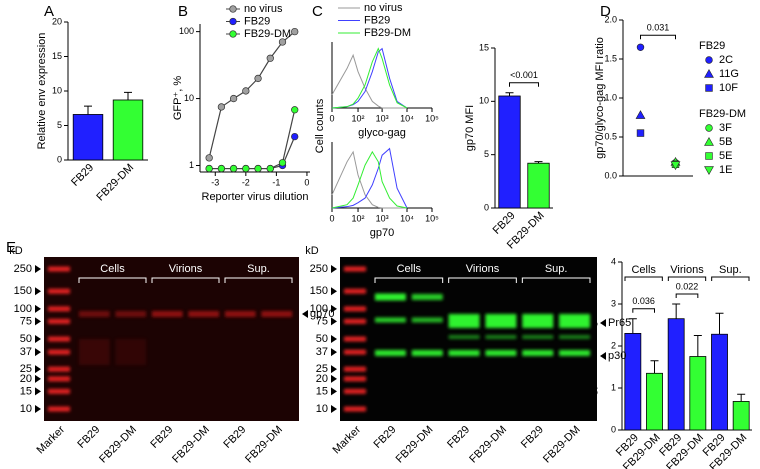 The image size is (760, 469). I want to click on marker-label: 20, so click(26, 379).